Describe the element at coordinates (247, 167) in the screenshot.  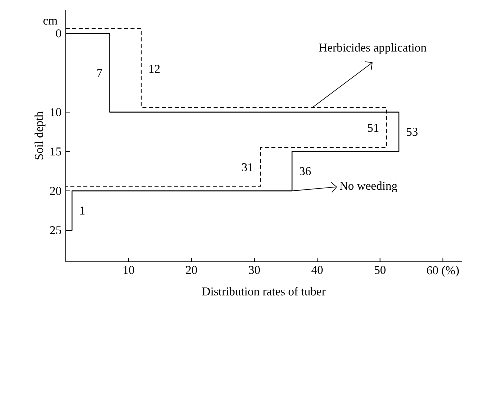
I see `annotation: 31` at that location.